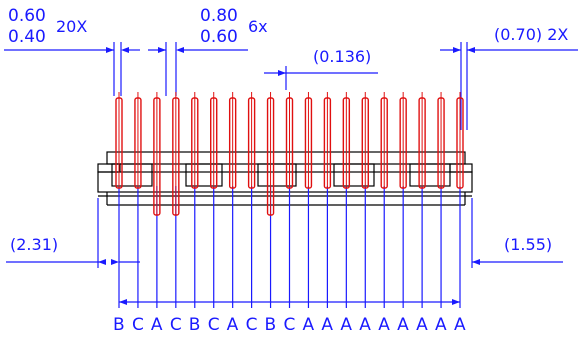 This screenshot has height=340, width=583. I want to click on pin-width-min-label: 0.40, so click(27, 37).